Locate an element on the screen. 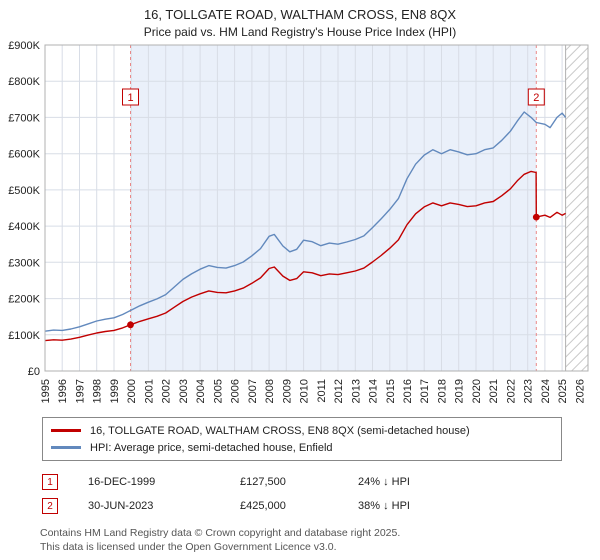  hpi-line-swatch is located at coordinates (66, 447).